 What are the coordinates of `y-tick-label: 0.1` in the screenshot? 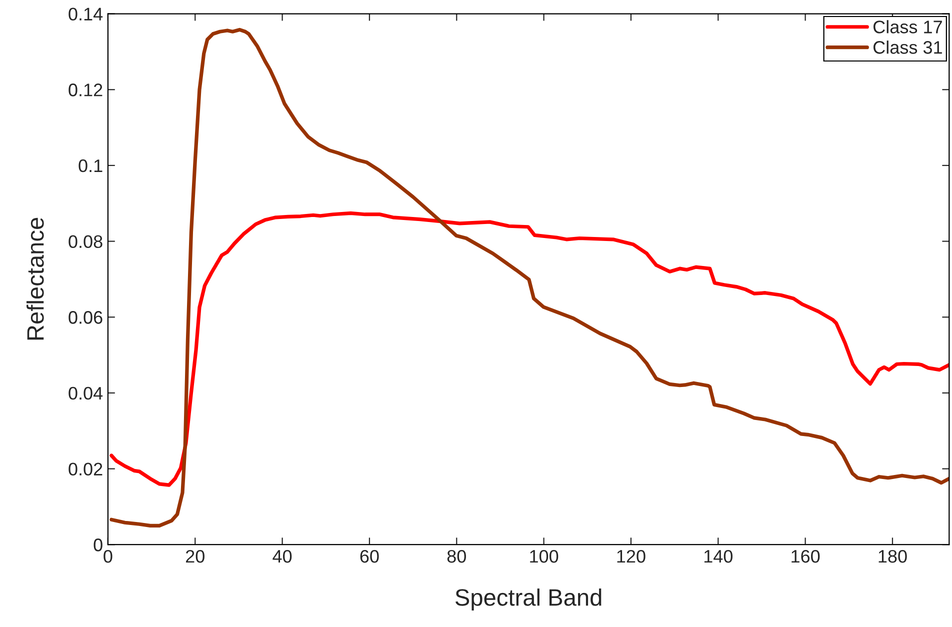 It's located at (90, 165).